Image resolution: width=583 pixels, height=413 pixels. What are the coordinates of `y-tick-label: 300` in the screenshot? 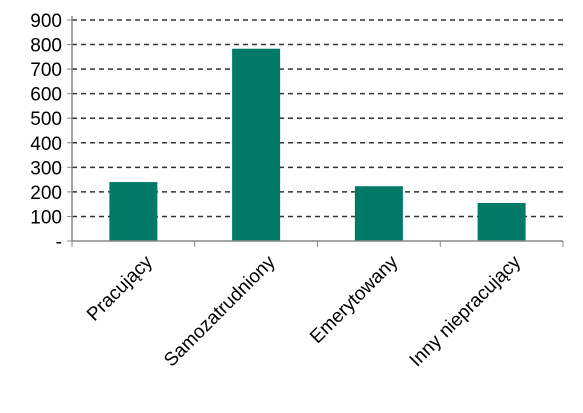 It's located at (46, 168).